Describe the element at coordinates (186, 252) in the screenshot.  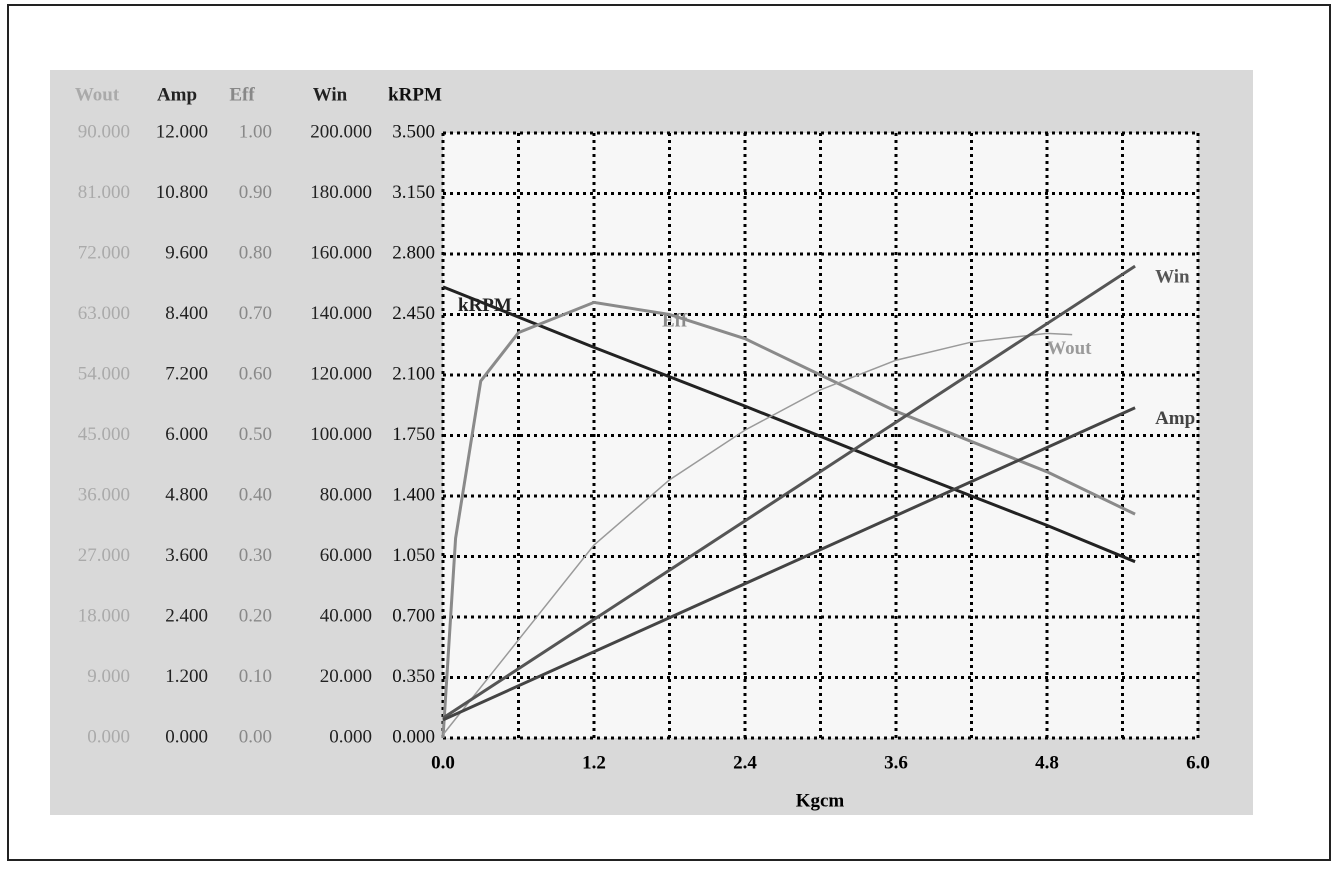
I see `y-tick-label: 9.600` at that location.